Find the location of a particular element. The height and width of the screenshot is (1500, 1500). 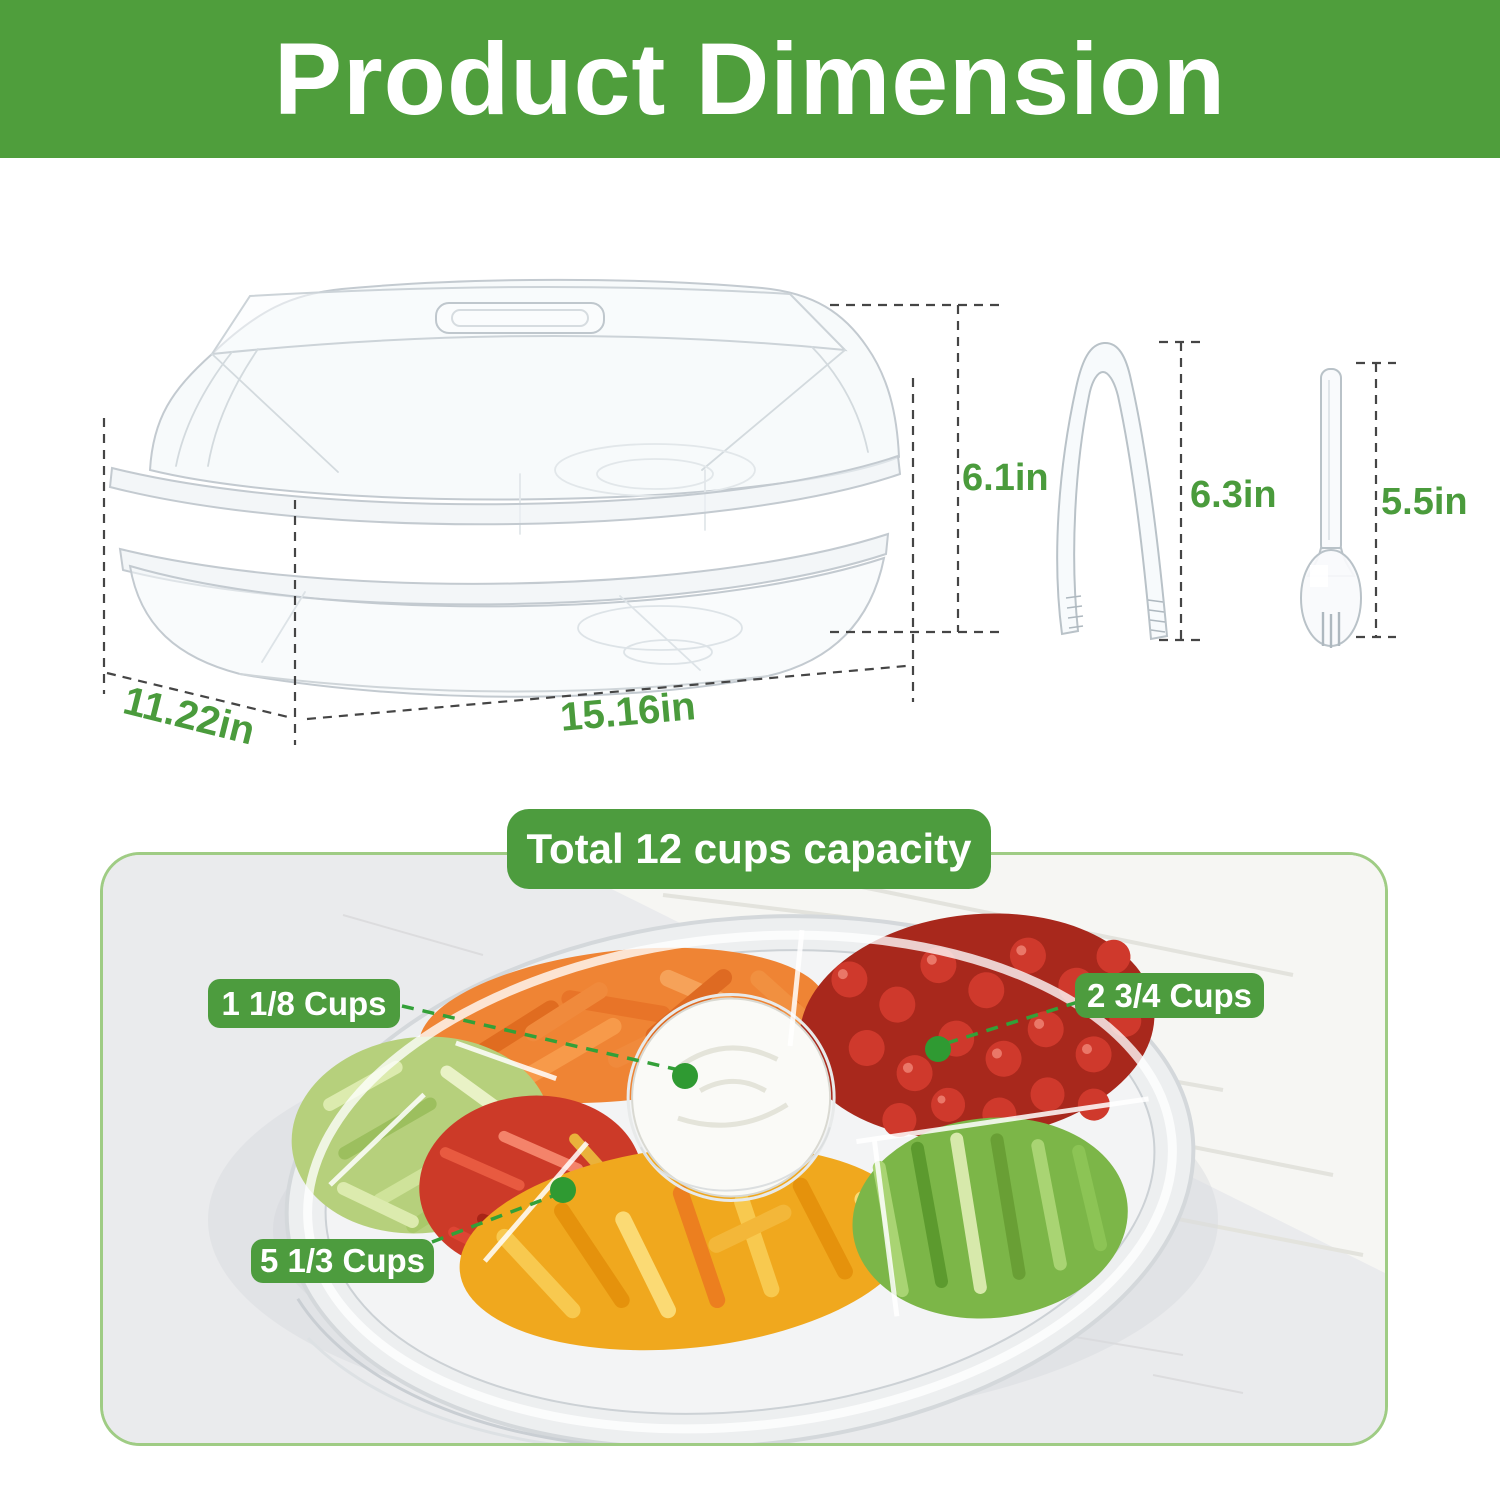

compartment-dividers is located at coordinates (738, 1123).